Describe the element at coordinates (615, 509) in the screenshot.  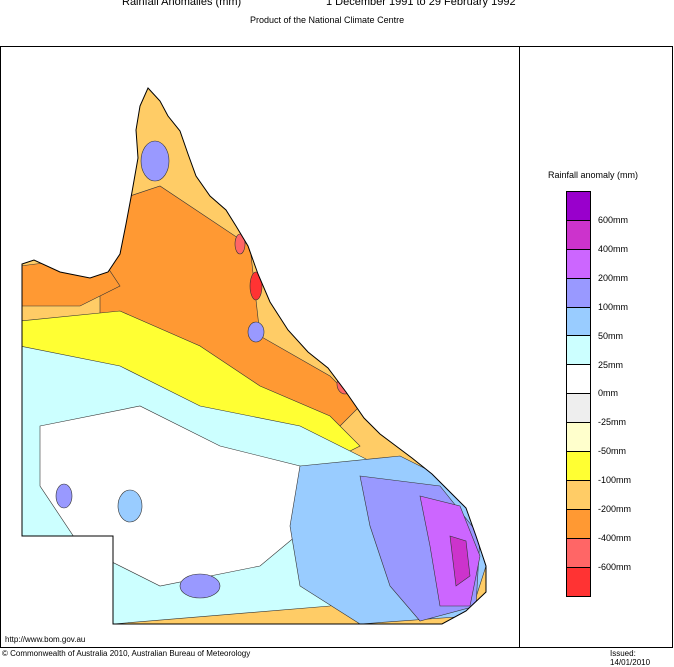
I see `legend-tick-label: -200mm` at that location.